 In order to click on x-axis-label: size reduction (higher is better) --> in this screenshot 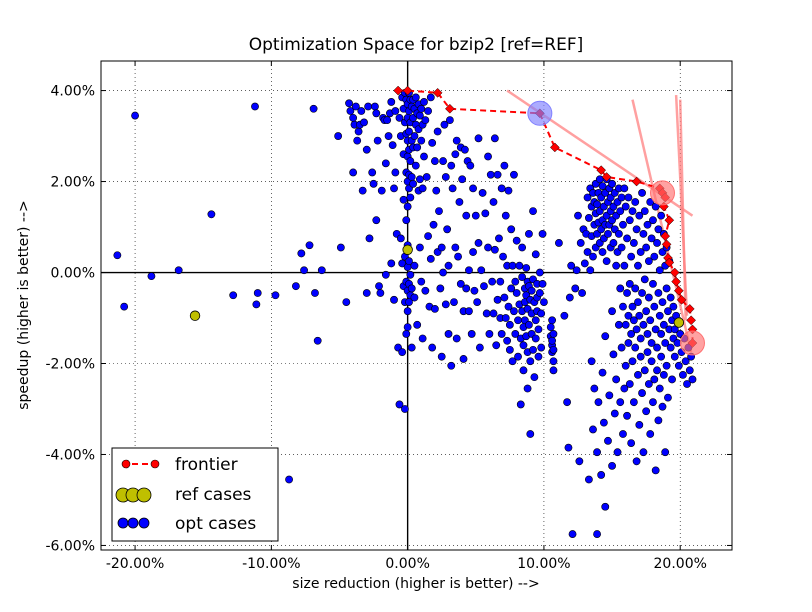, I will do `click(415, 584)`.